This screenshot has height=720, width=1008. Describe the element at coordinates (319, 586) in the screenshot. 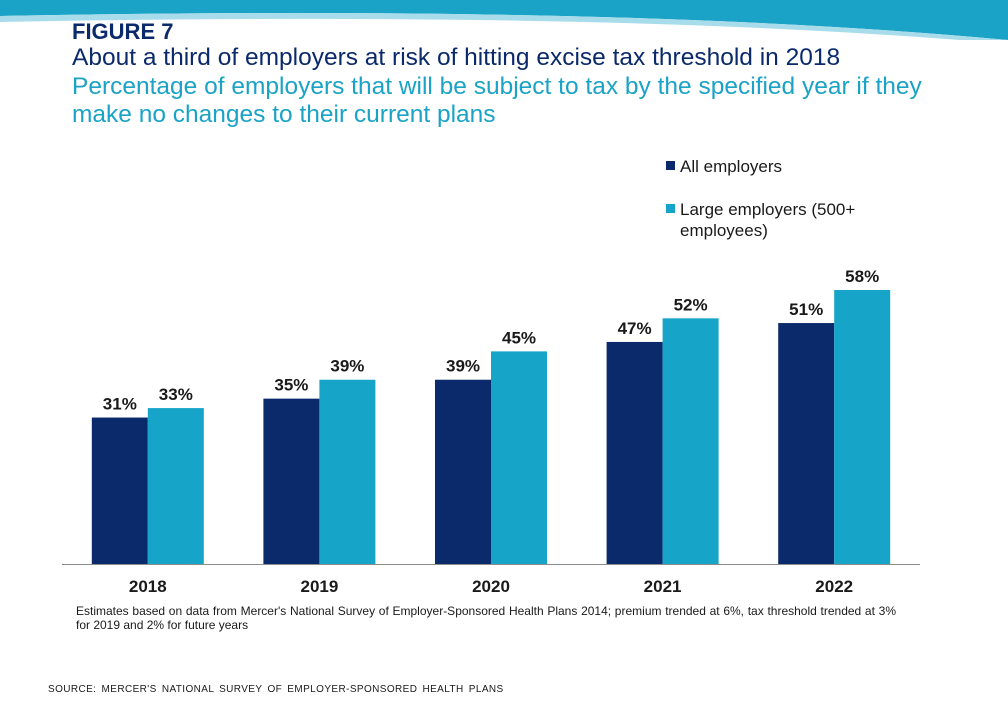

I see `x-tick-label-2019: 2019` at that location.